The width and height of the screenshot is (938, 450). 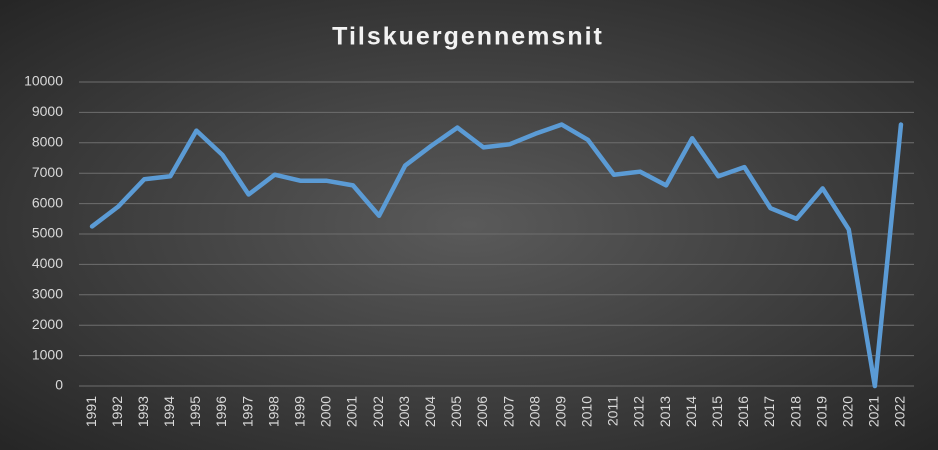 What do you see at coordinates (47, 172) in the screenshot?
I see `y-tick-label: 7000` at bounding box center [47, 172].